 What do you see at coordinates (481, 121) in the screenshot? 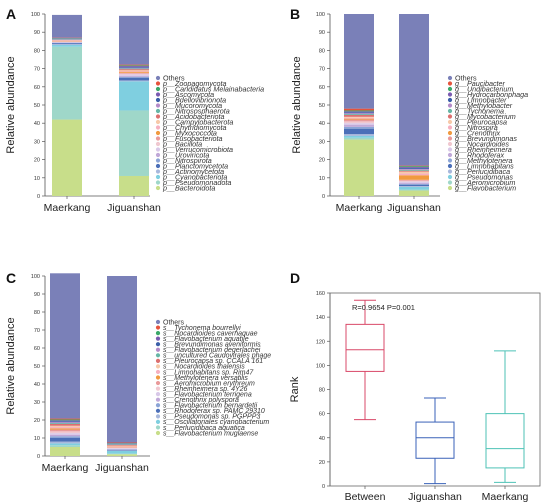
I see `legend-label: g__Pleurocapsa` at bounding box center [481, 121].